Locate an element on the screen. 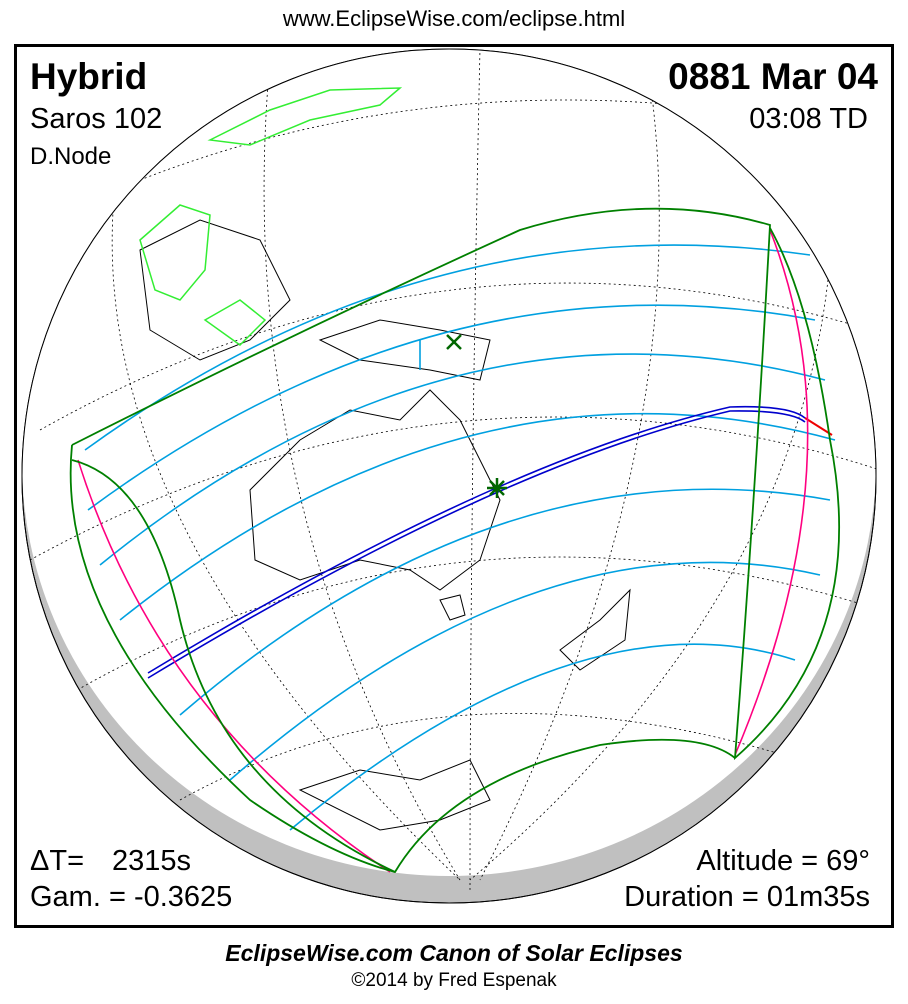 Image resolution: width=908 pixels, height=1004 pixels. header-url: www.EclipseWise.com/eclipse.html is located at coordinates (454, 18).